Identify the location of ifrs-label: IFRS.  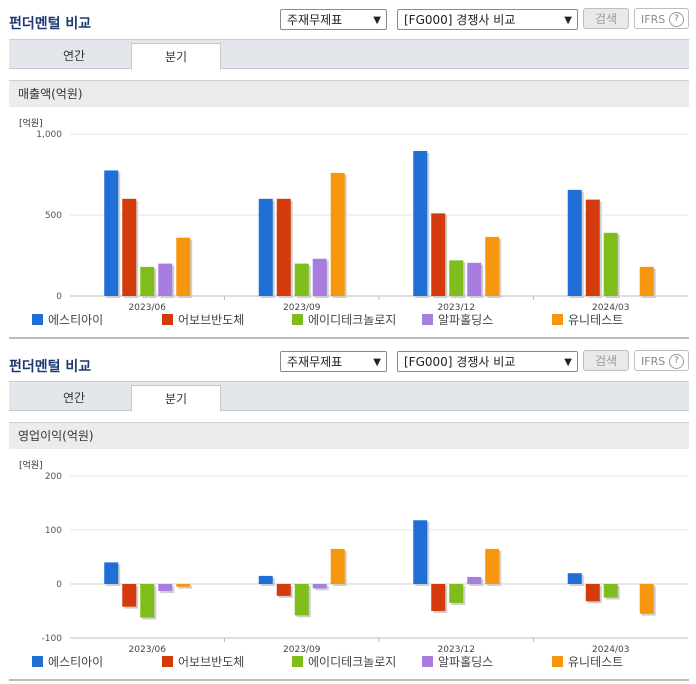
(653, 361).